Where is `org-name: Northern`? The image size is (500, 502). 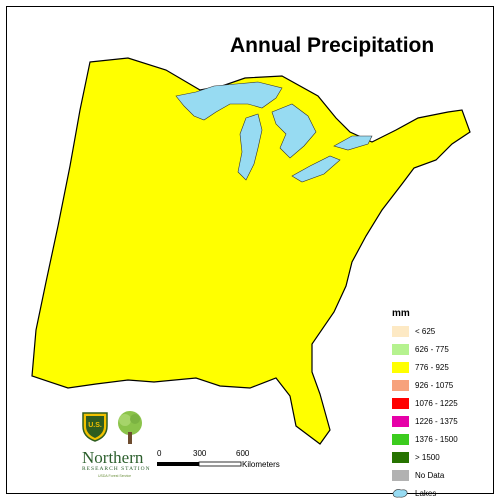
org-name: Northern is located at coordinates (113, 457).